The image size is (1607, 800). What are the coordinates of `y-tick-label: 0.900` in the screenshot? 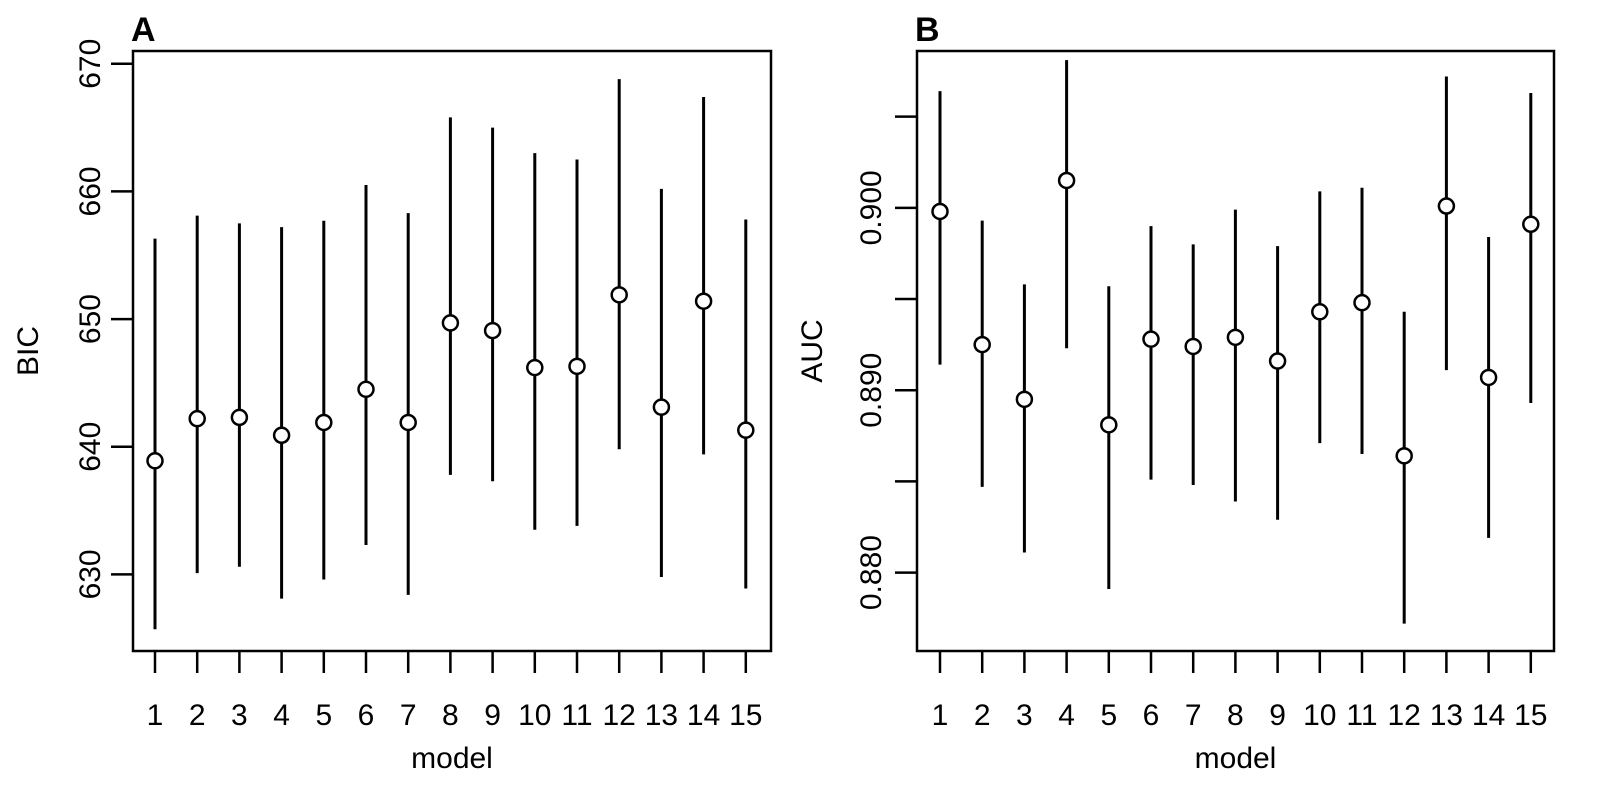 It's located at (871, 207).